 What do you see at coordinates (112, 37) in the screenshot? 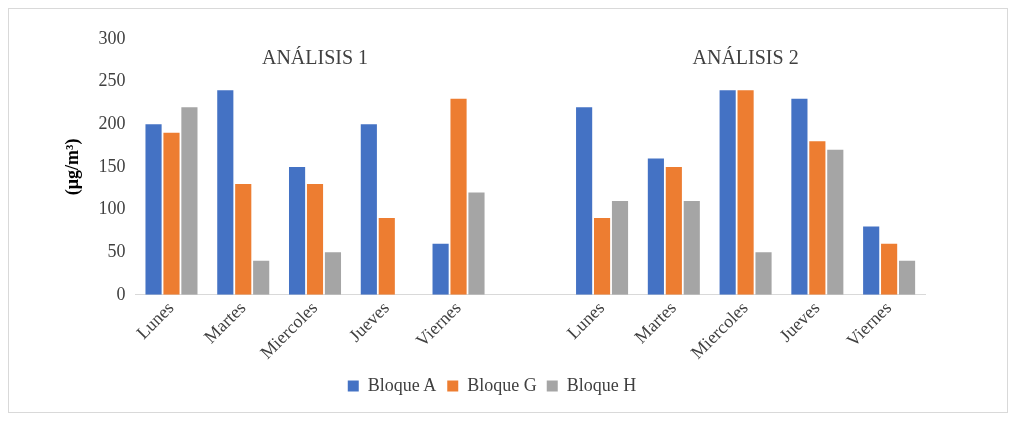
I see `y-tick-label: 300` at bounding box center [112, 37].